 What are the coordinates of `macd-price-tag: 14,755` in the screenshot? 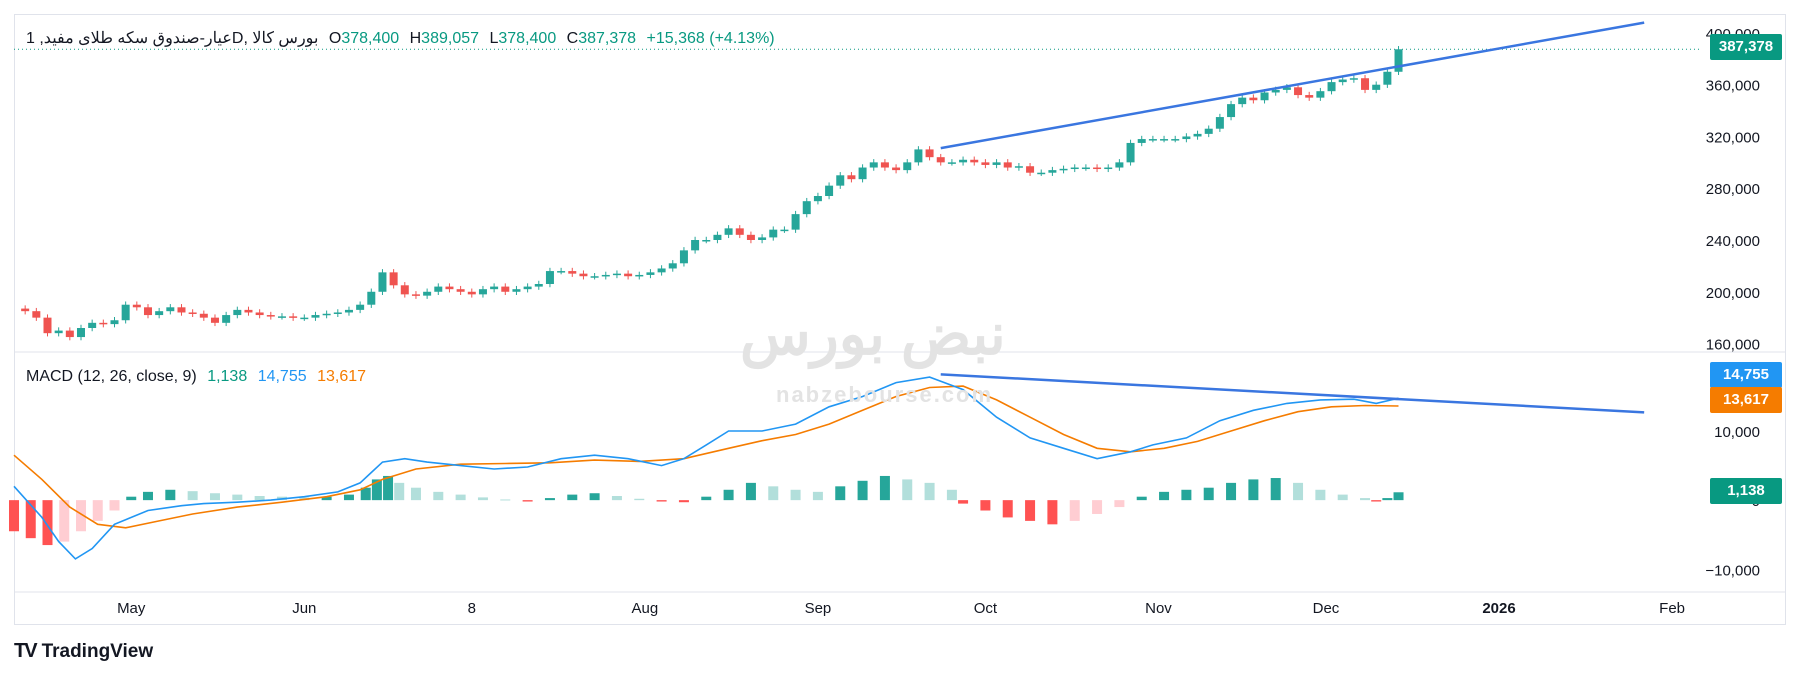 It's located at (1746, 375).